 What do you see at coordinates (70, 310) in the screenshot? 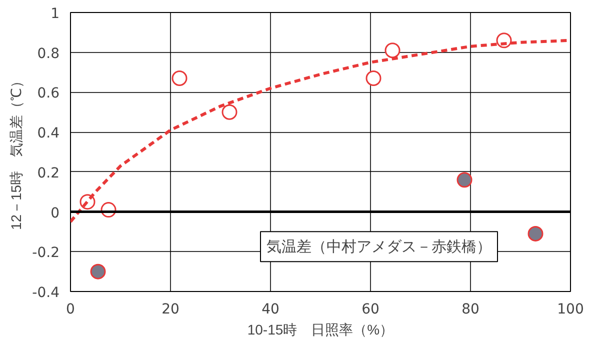
I see `x-tick-label: 0` at bounding box center [70, 310].